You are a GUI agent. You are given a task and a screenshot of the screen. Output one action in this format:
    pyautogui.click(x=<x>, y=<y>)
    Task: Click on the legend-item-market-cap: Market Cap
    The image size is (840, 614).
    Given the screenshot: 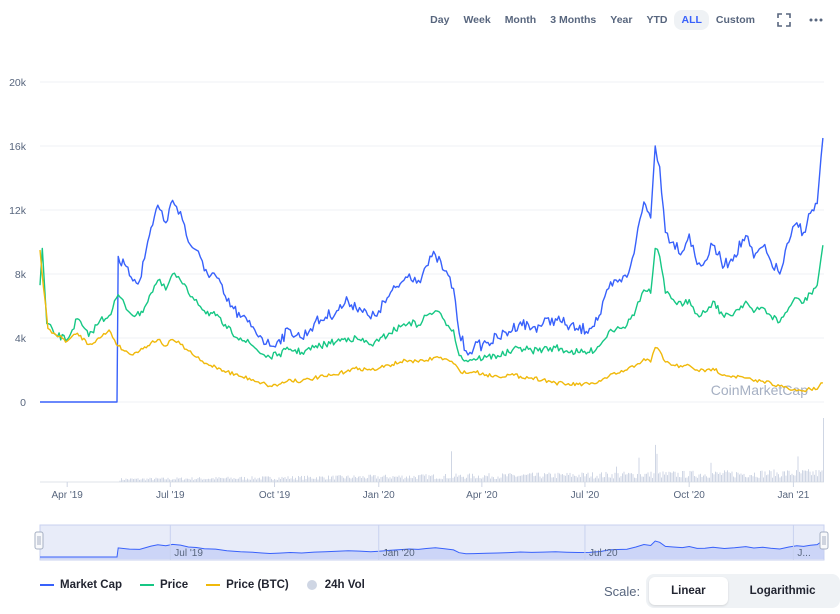 What is the action you would take?
    pyautogui.click(x=81, y=585)
    